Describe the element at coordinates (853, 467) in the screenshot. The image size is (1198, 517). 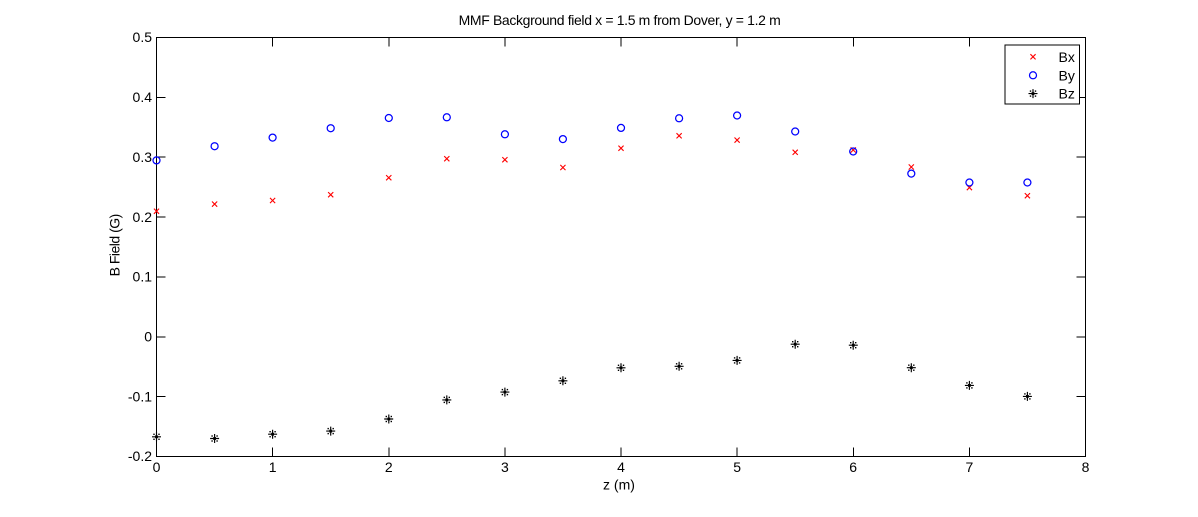
I see `svg-text: 6` at that location.